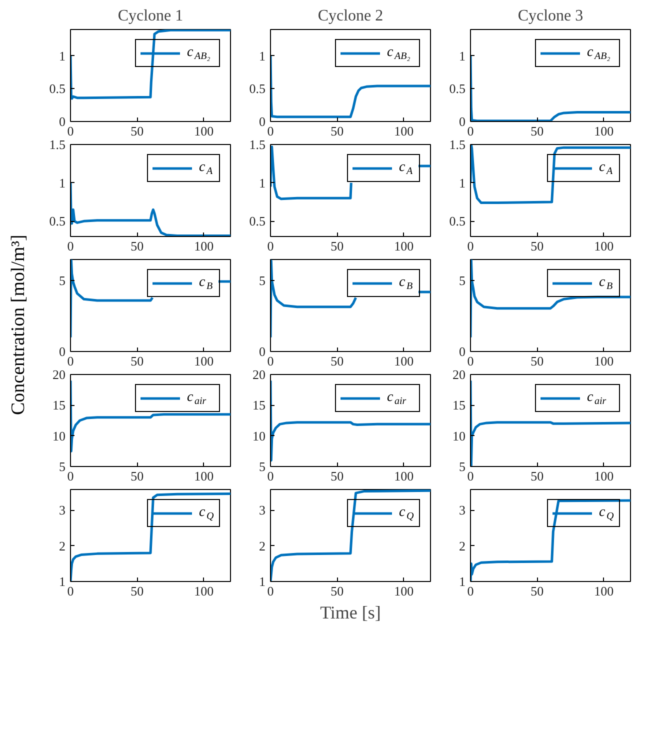 This screenshot has height=743, width=656. I want to click on x-axis-title: Time [s], so click(350, 612).